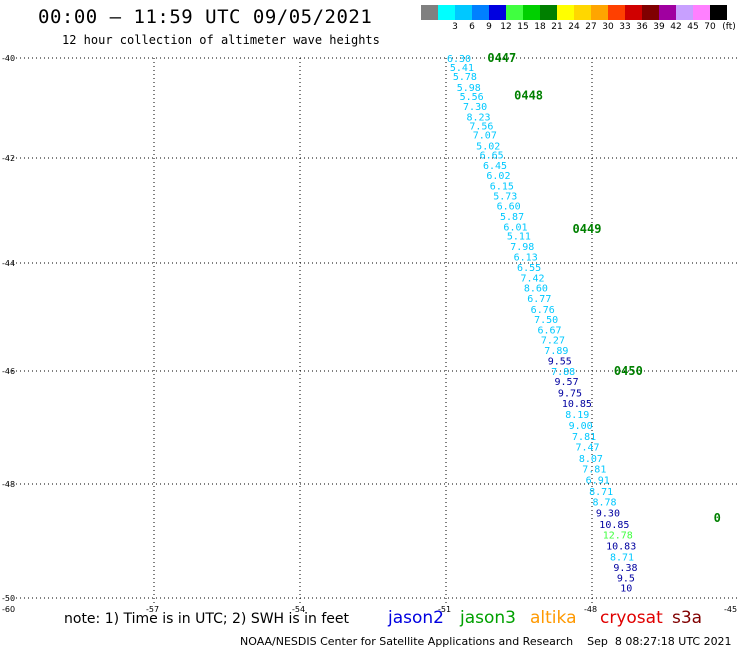 The width and height of the screenshot is (740, 650). I want to click on colorbar-label: 45, so click(693, 27).